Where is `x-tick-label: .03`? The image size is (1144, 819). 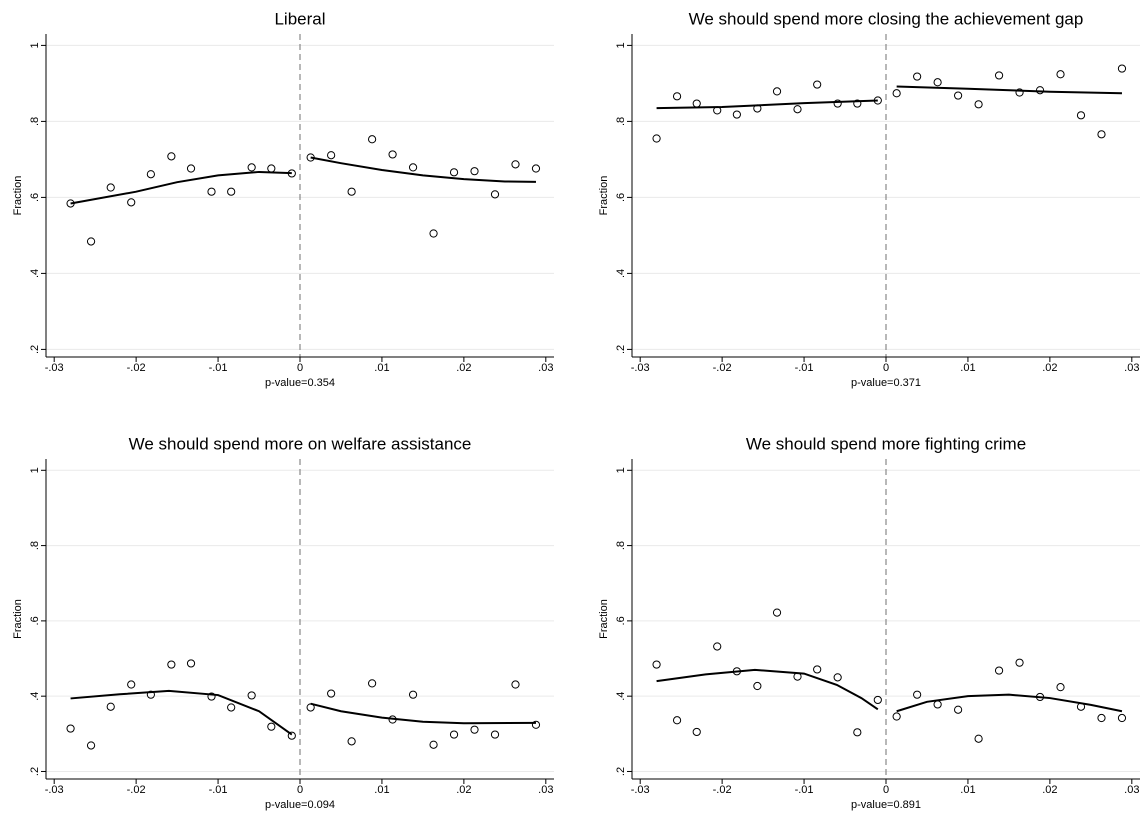 x-tick-label: .03 is located at coordinates (1131, 790).